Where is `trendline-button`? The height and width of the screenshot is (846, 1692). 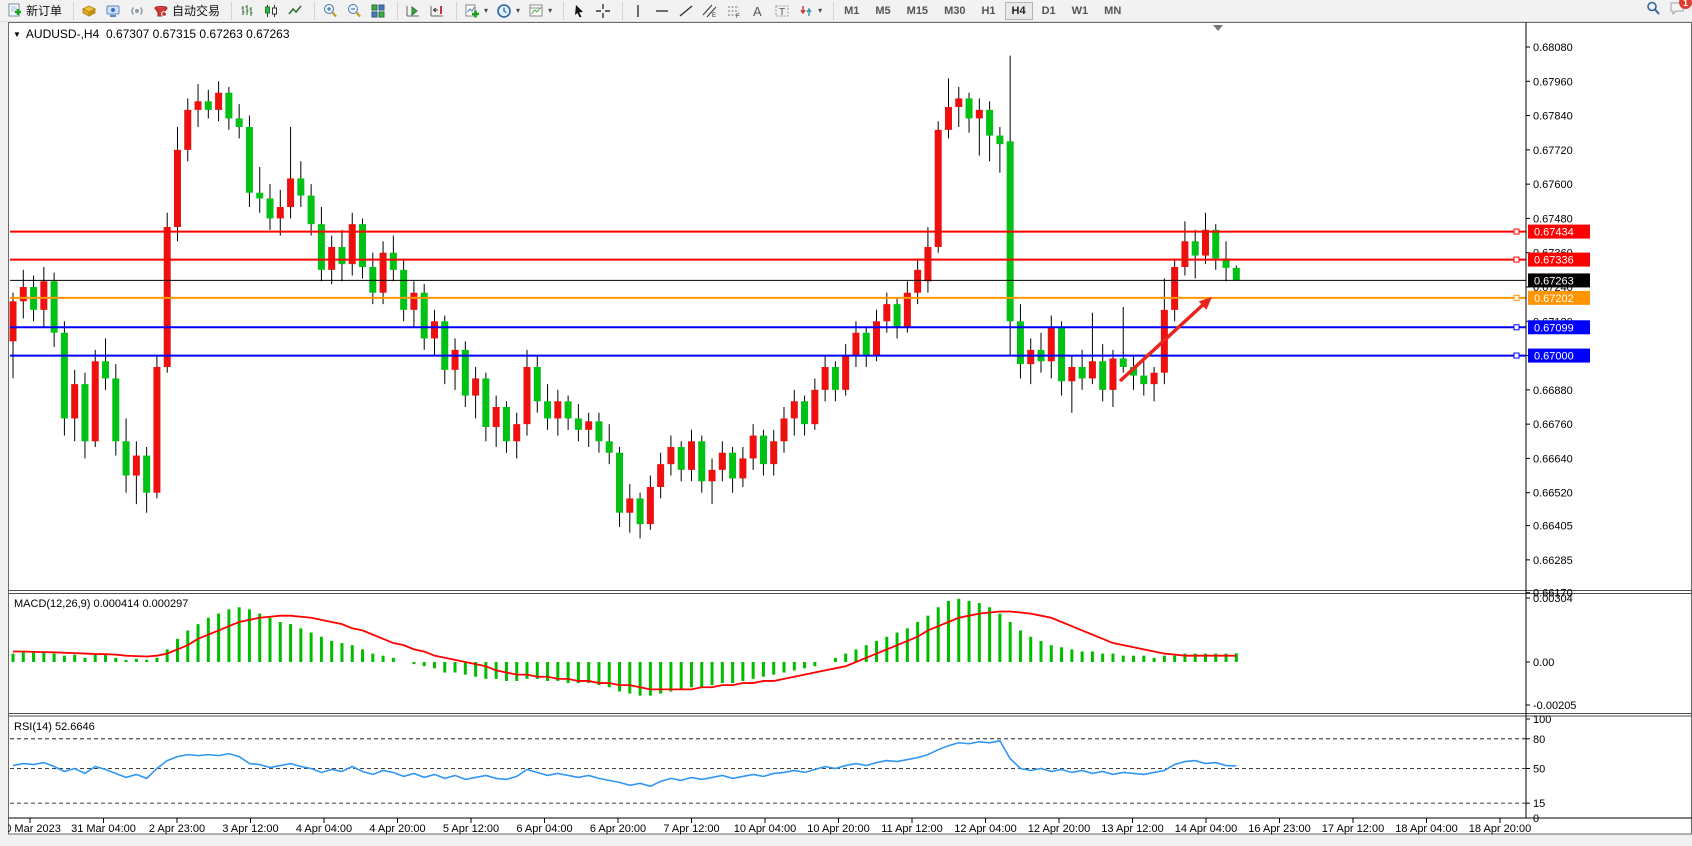
trendline-button is located at coordinates (686, 11).